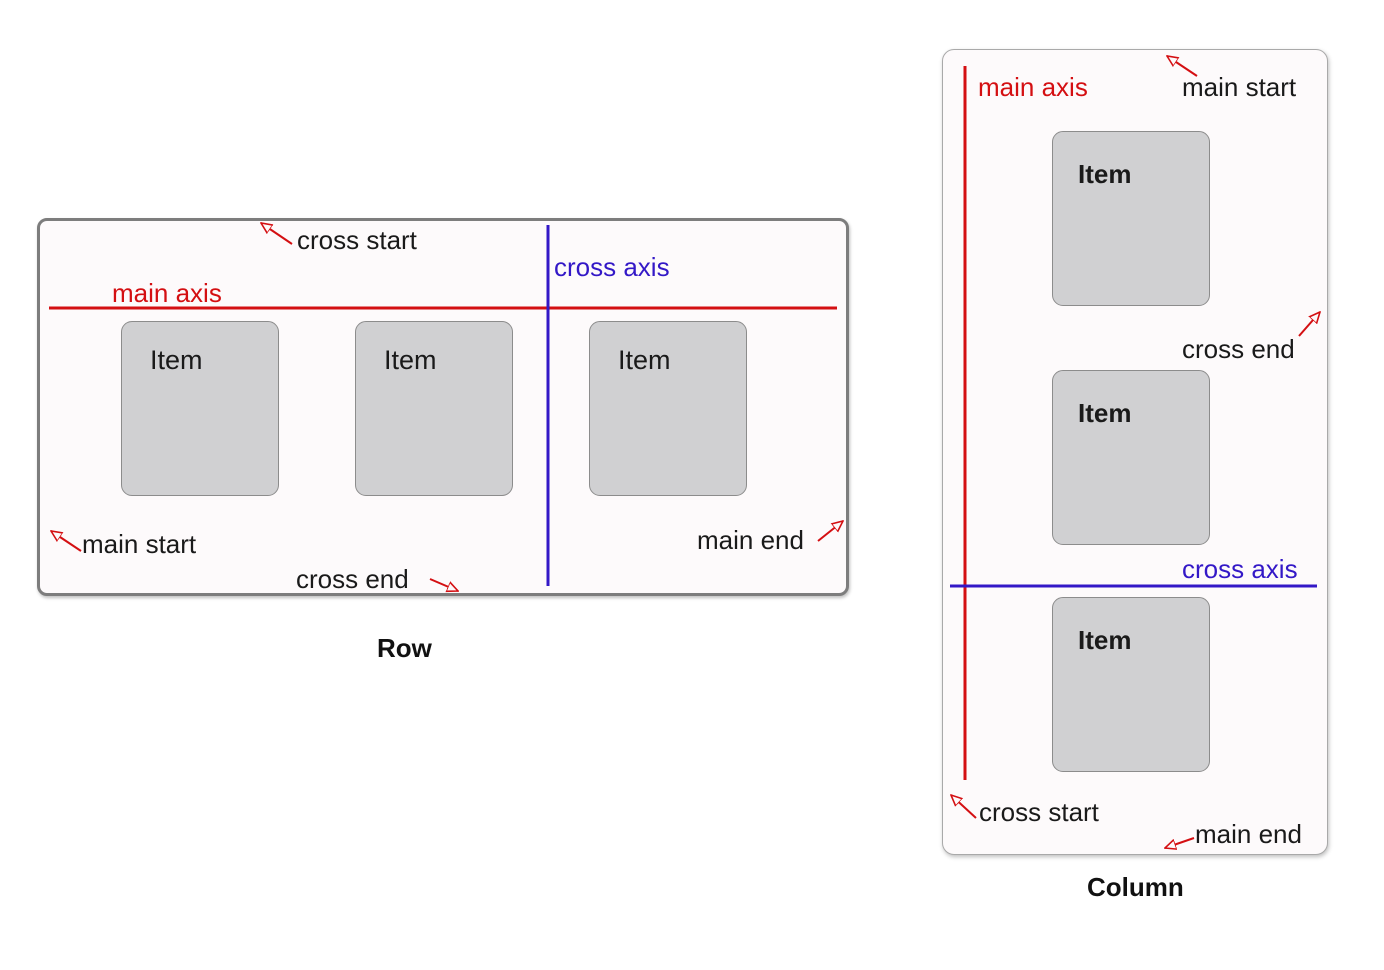 The image size is (1384, 970). What do you see at coordinates (1248, 834) in the screenshot?
I see `column-main-end-label: main end` at bounding box center [1248, 834].